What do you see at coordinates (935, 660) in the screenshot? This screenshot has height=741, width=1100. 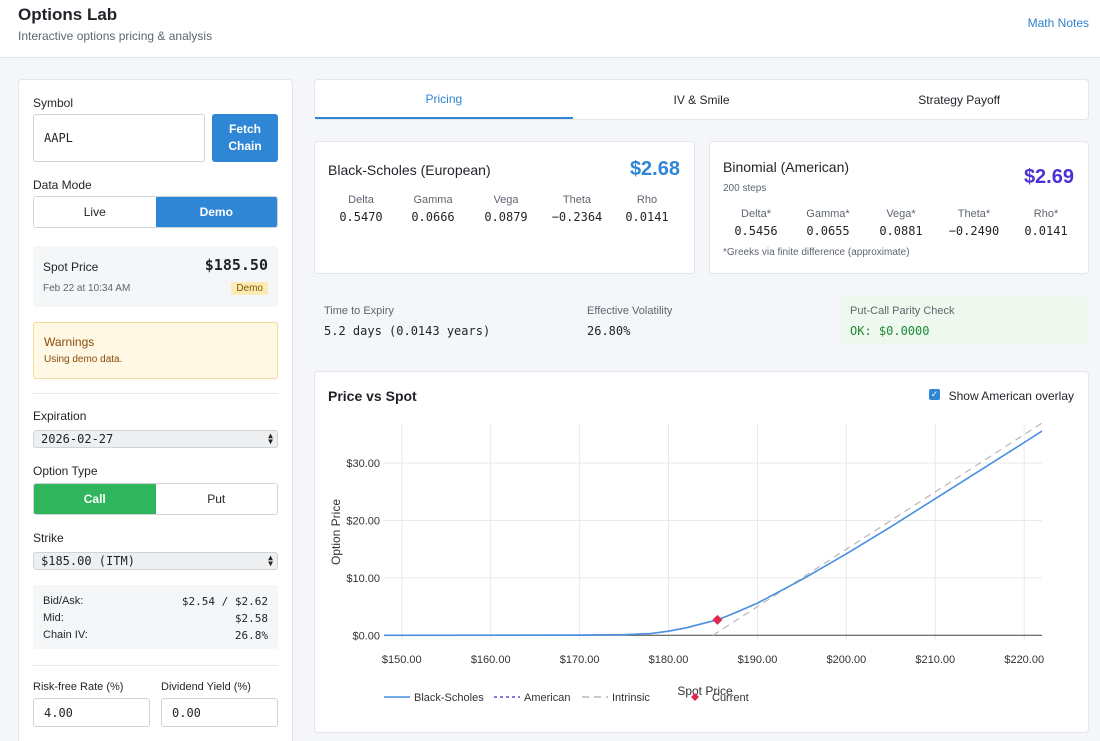 I see `x-tick-label: $210.00` at bounding box center [935, 660].